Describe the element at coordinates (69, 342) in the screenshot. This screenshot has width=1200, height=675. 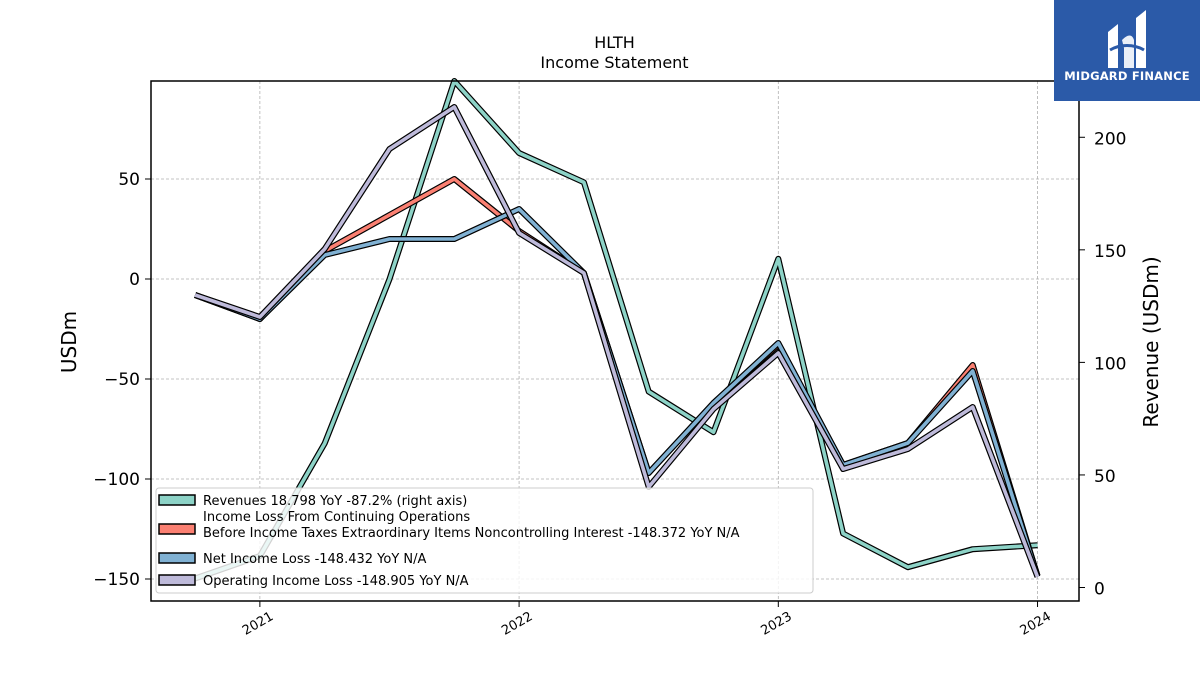
I see `y-axis-label-left: USDm` at that location.